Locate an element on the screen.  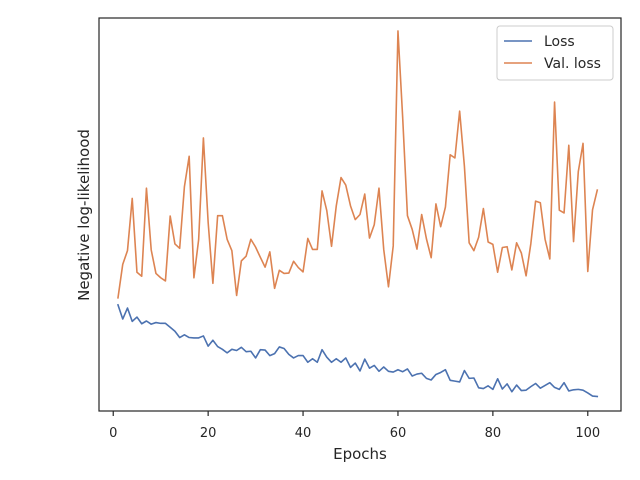
x-tick-label: 80 is located at coordinates (493, 433).